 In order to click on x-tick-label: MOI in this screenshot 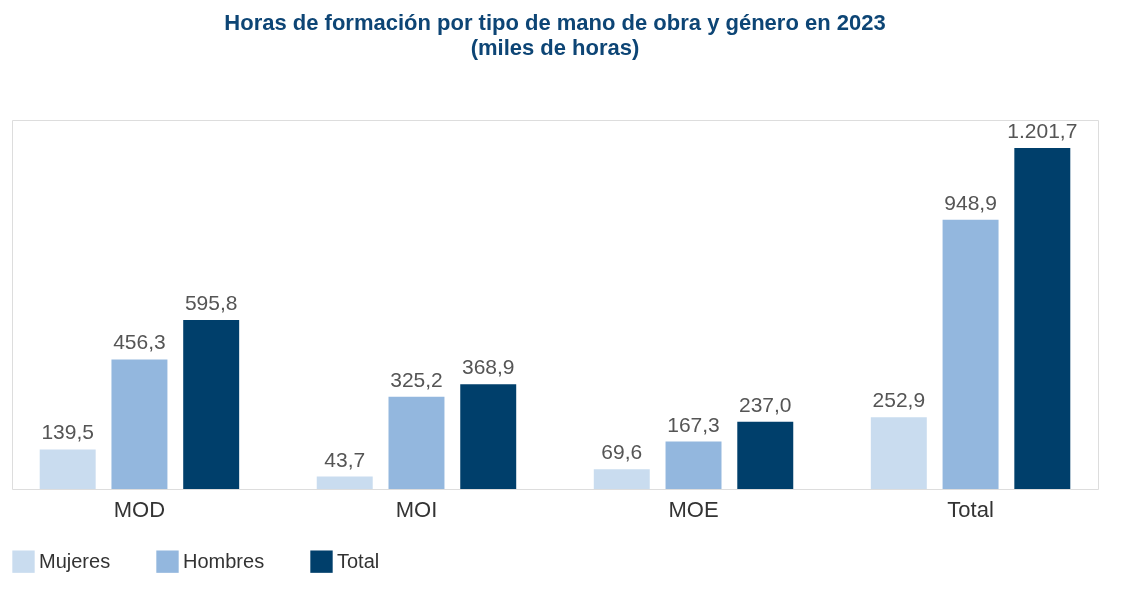, I will do `click(416, 509)`.